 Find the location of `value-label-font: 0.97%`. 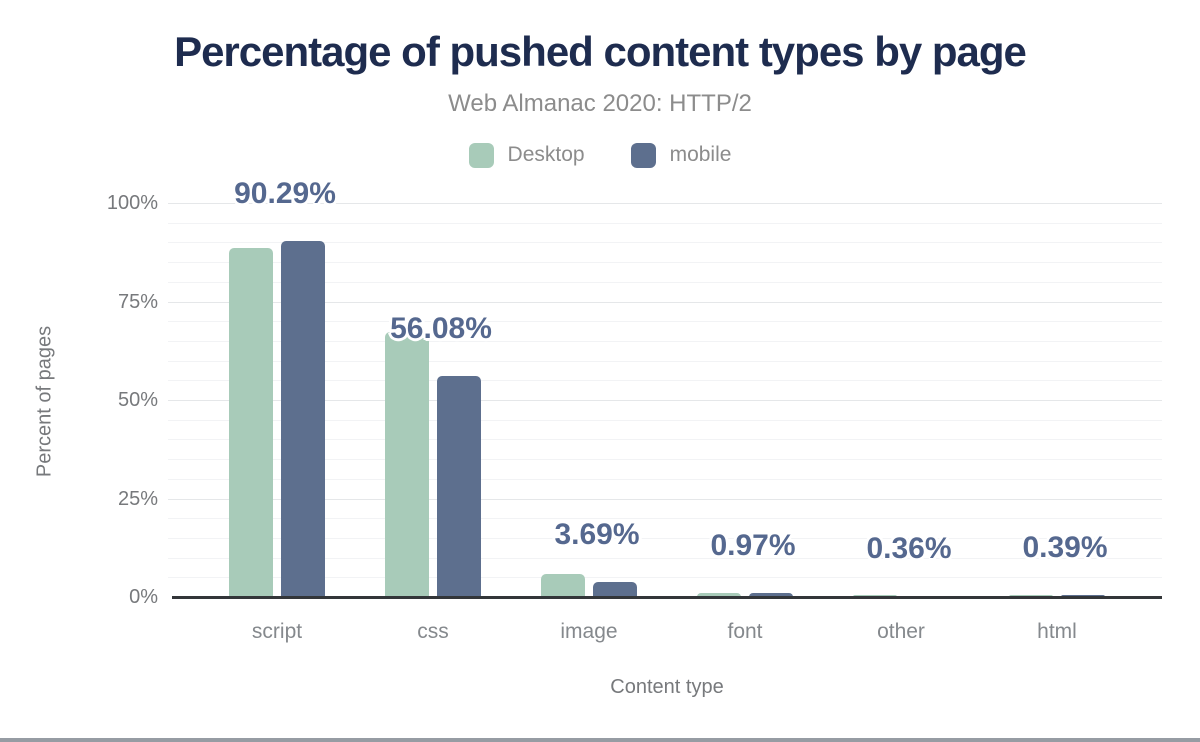

value-label-font: 0.97% is located at coordinates (753, 546).